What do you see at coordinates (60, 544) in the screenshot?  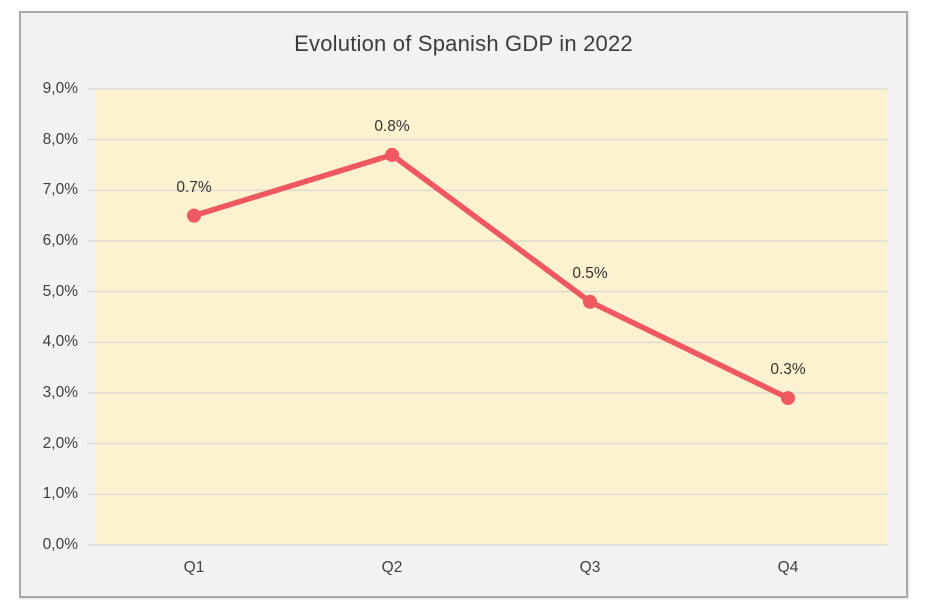 I see `y-axis-tick-label: 0,0%` at bounding box center [60, 544].